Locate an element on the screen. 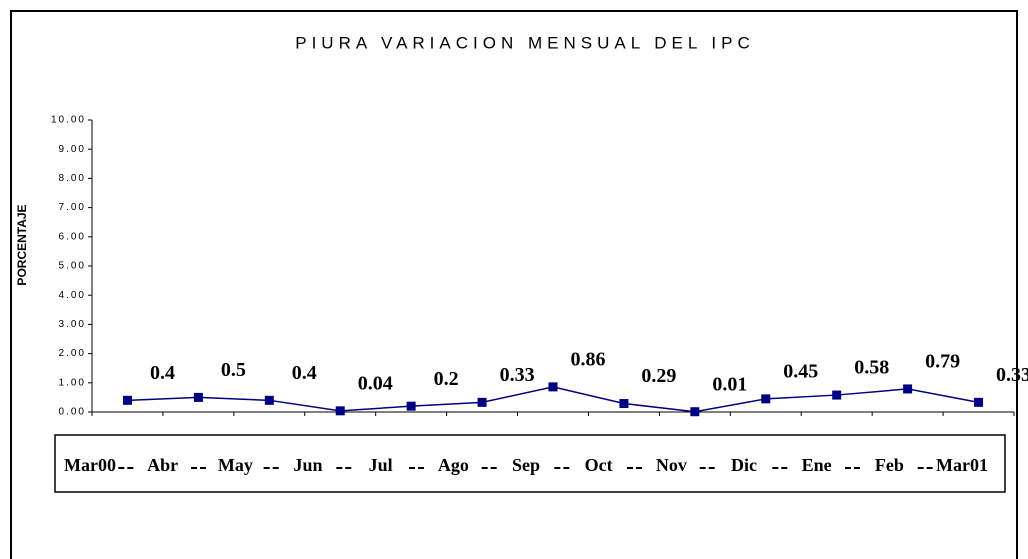 Image resolution: width=1028 pixels, height=559 pixels. y-tick-label: 9.00 is located at coordinates (72, 149).